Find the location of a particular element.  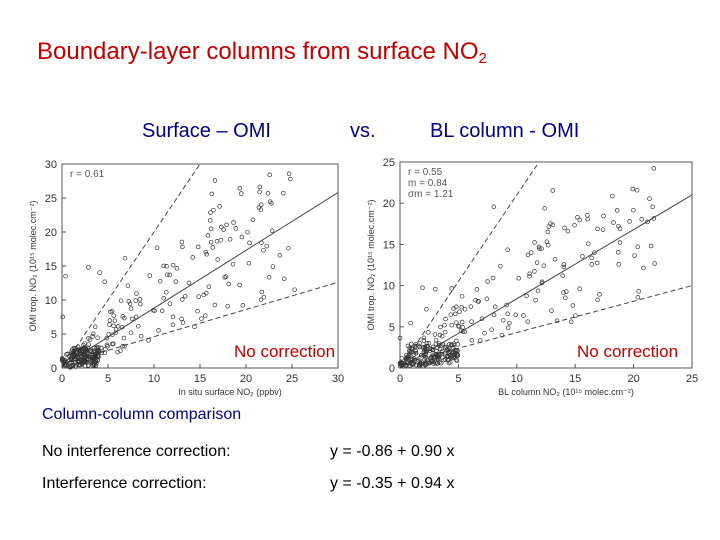

right-y-tick-label: 15 is located at coordinates (389, 245).